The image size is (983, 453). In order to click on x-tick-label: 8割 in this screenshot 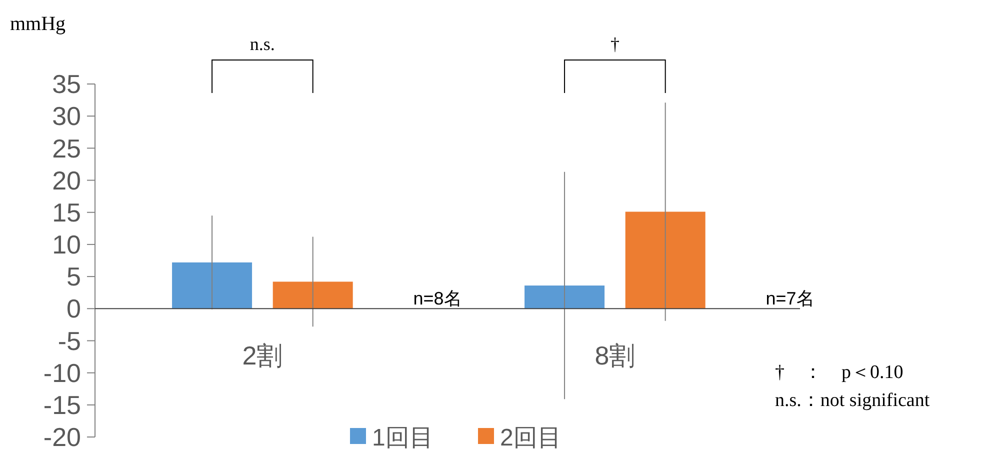, I will do `click(615, 355)`.